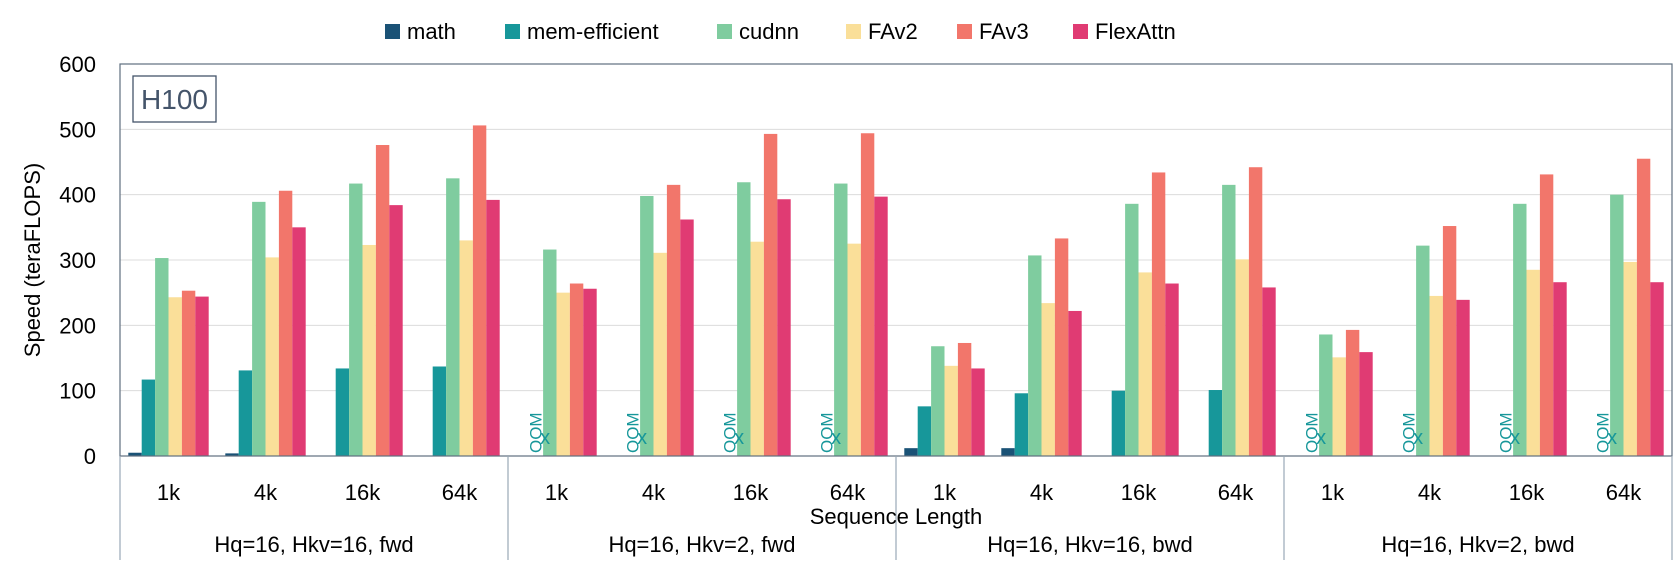 The height and width of the screenshot is (575, 1680). I want to click on y-tick-label: 200, so click(77, 325).